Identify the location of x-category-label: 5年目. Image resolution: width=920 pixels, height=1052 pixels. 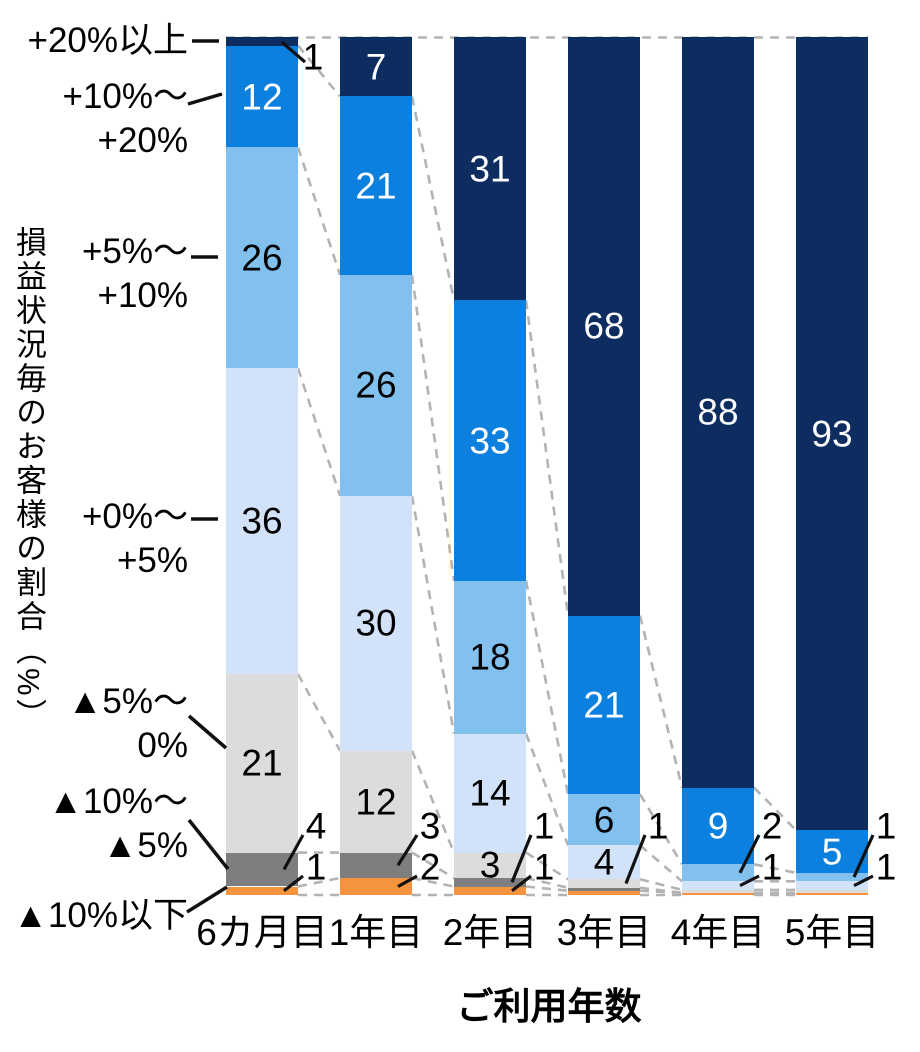
(832, 932).